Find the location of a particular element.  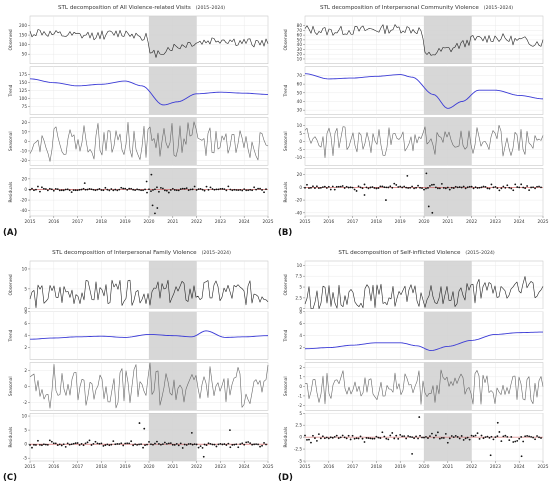

subplot-seasonal: -2 -1 0 1 2 Seasonal is located at coordinates (413, 386).